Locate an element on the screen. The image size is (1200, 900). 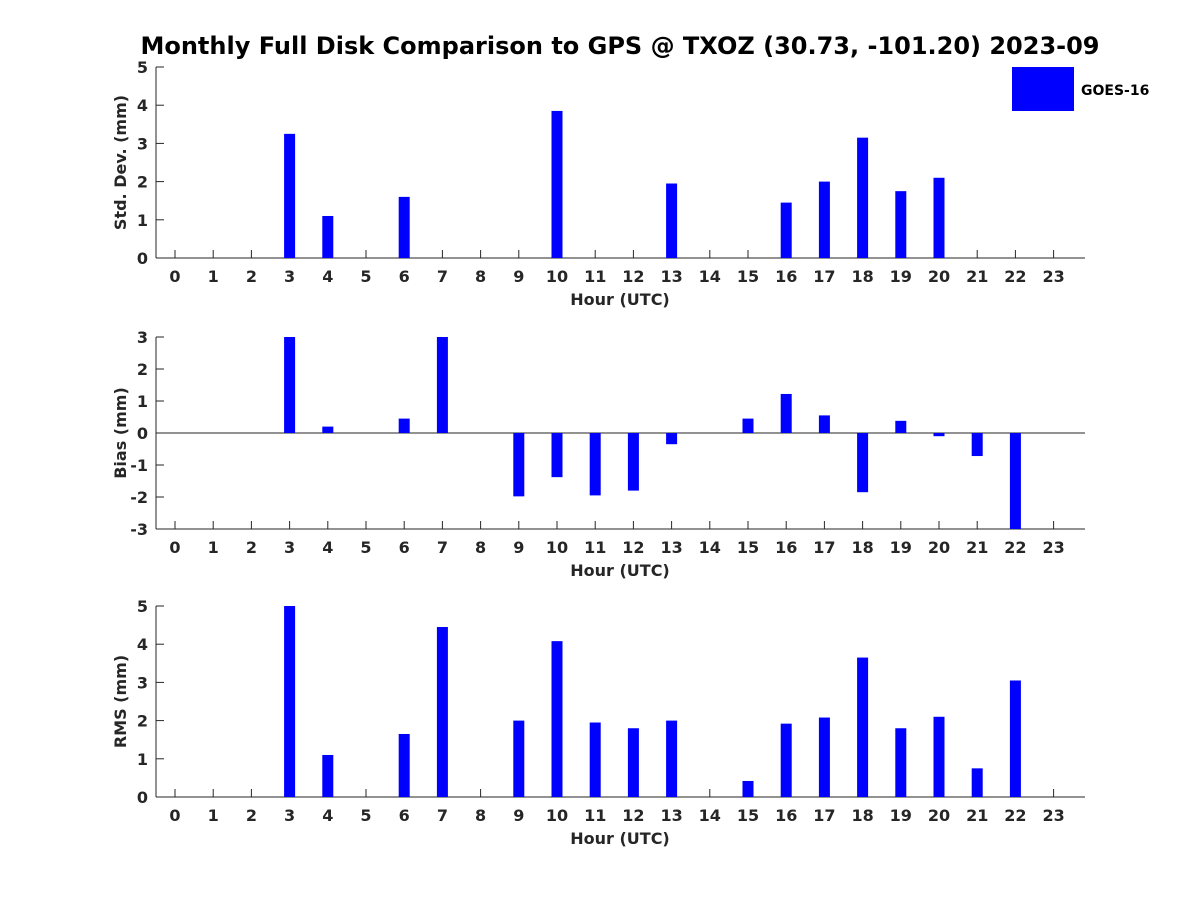
legend-label: GOES-16 is located at coordinates (1115, 91).